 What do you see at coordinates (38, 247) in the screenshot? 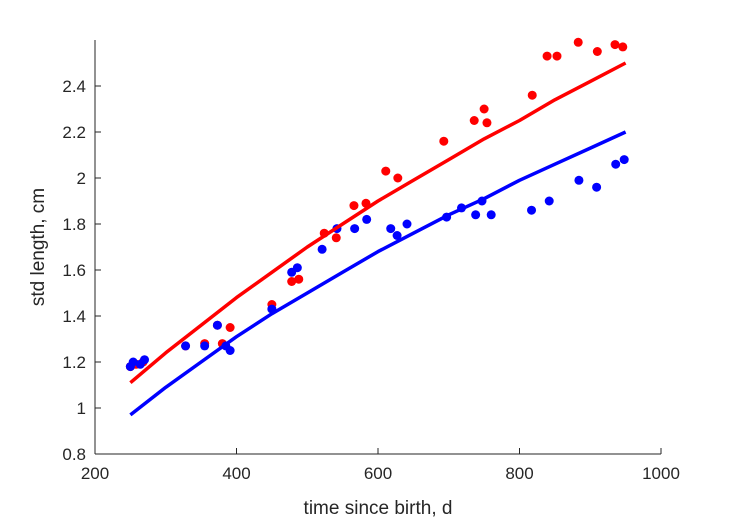
I see `y-axis-label: std length, cm` at bounding box center [38, 247].